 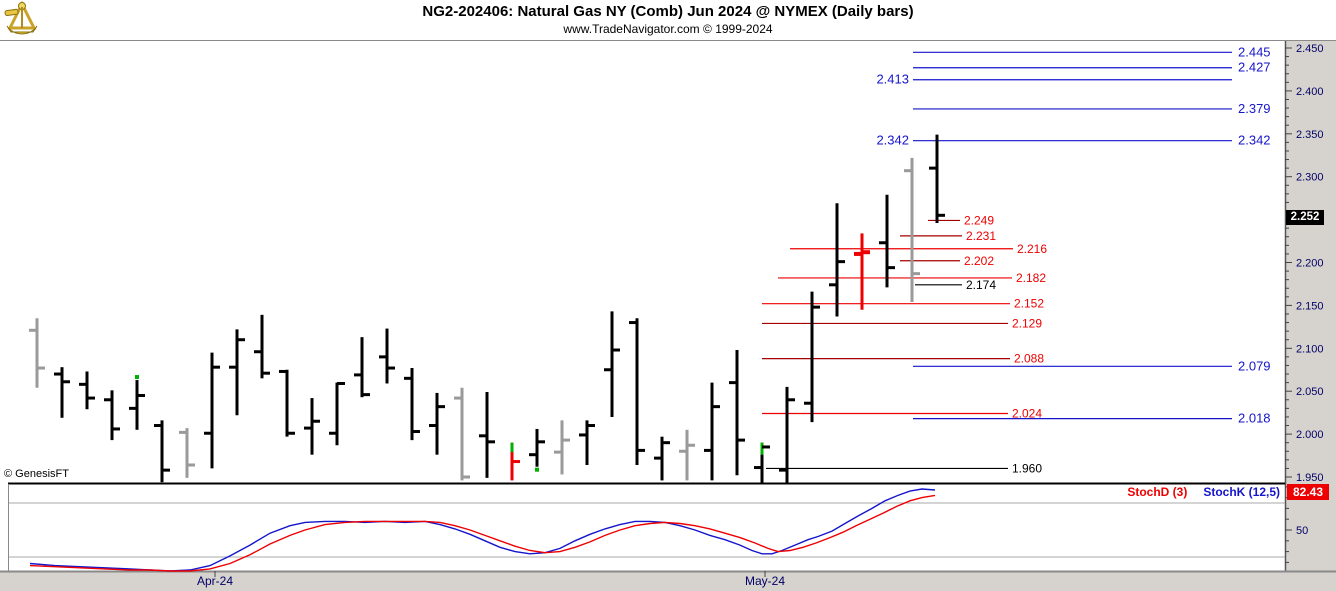 What do you see at coordinates (979, 220) in the screenshot?
I see `red-level-label: 2.249` at bounding box center [979, 220].